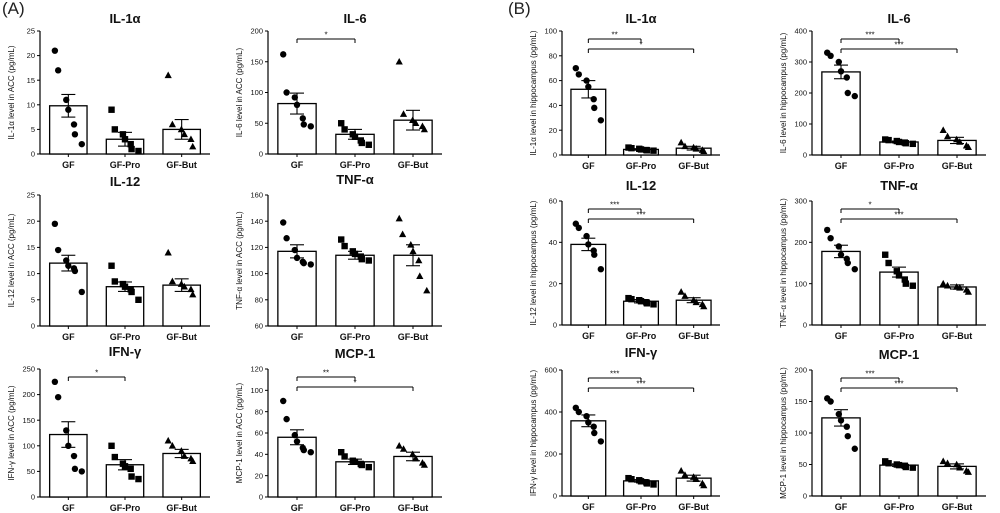 This screenshot has height=513, width=1000. I want to click on significance-label: ***, so click(640, 215).